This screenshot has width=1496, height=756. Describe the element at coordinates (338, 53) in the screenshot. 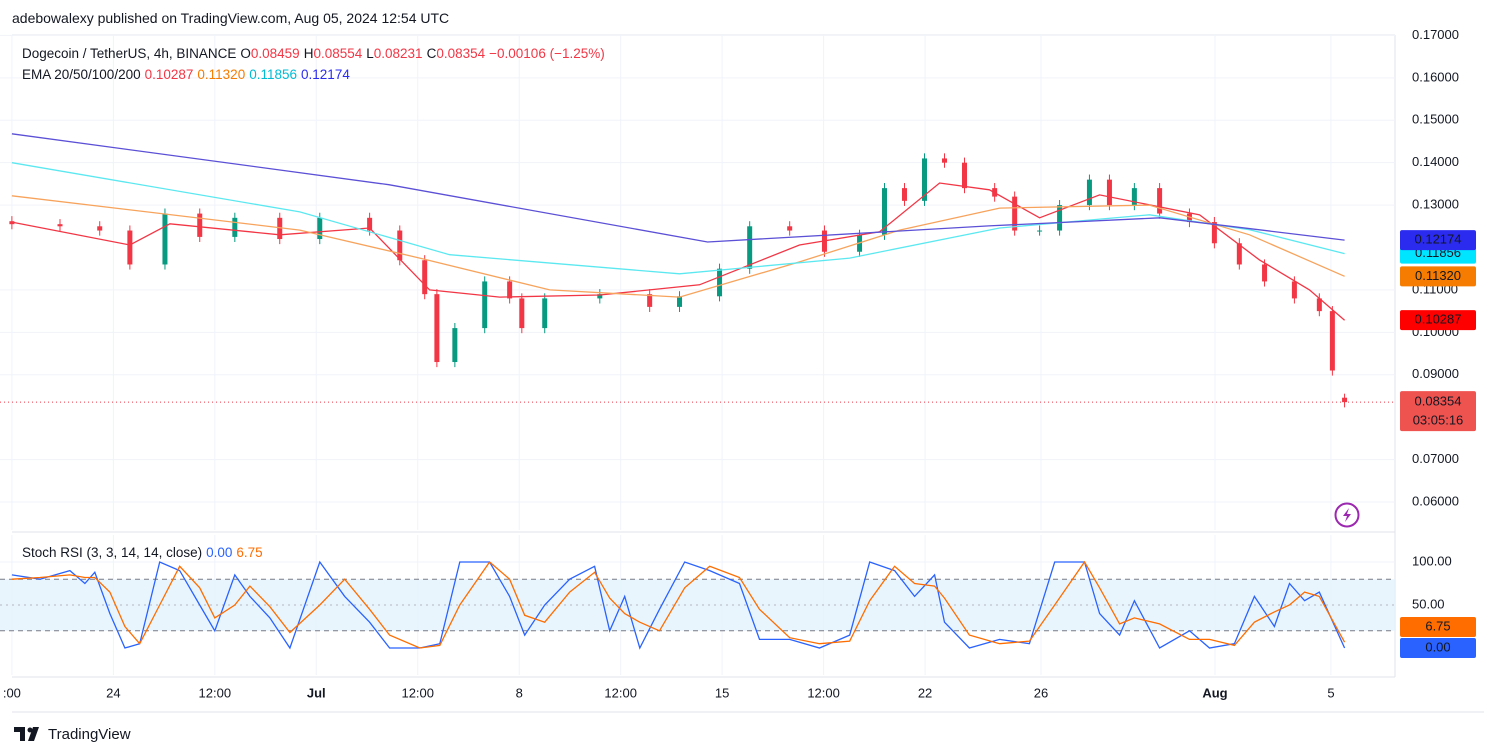

I see `quote-value: 0.08554` at that location.